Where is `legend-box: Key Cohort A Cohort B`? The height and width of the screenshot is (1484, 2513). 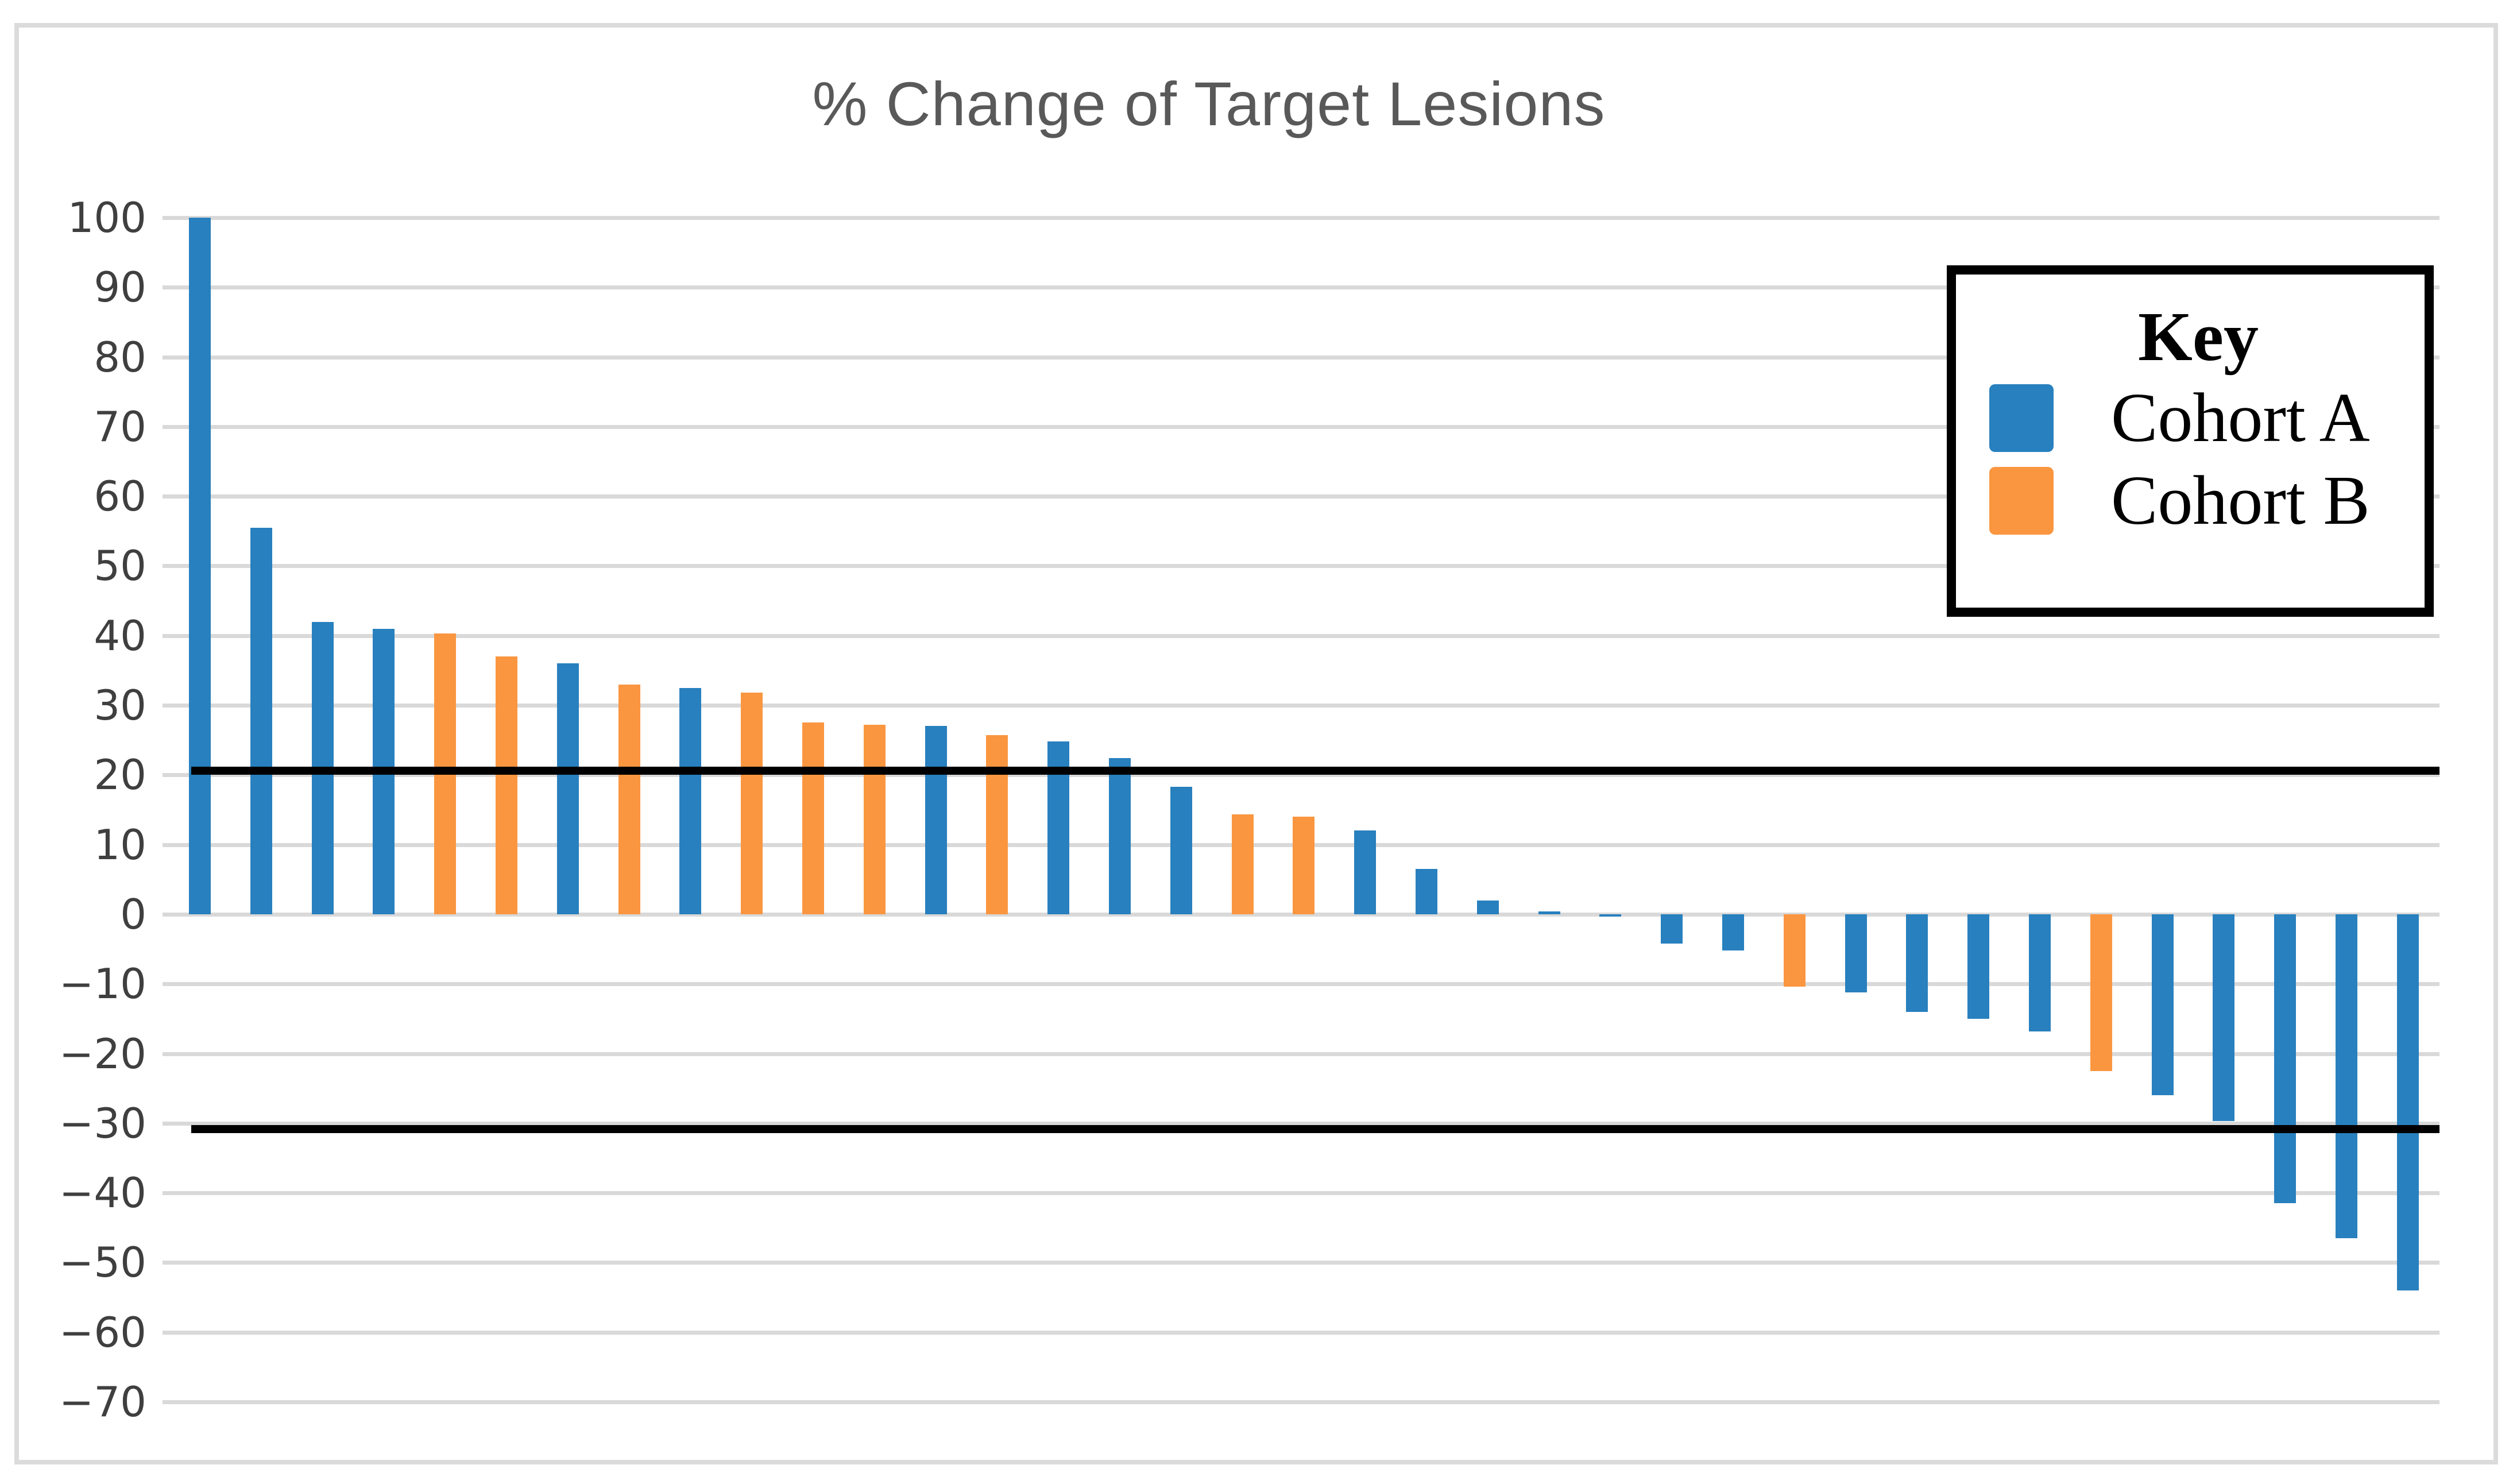
legend-box: Key Cohort A Cohort B is located at coordinates (2190, 441).